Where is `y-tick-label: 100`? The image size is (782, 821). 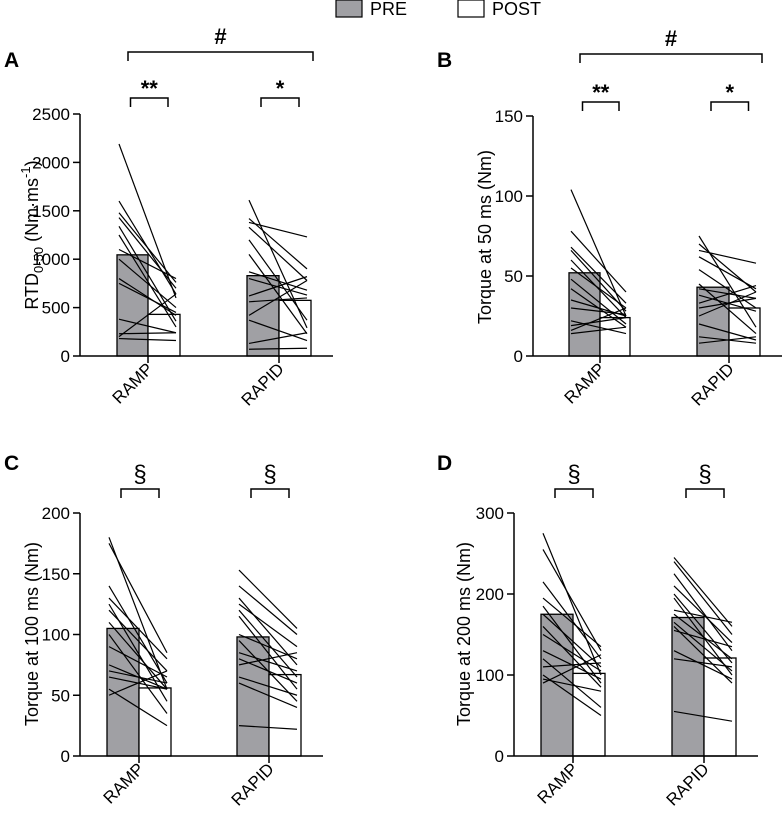 y-tick-label: 100 is located at coordinates (509, 196).